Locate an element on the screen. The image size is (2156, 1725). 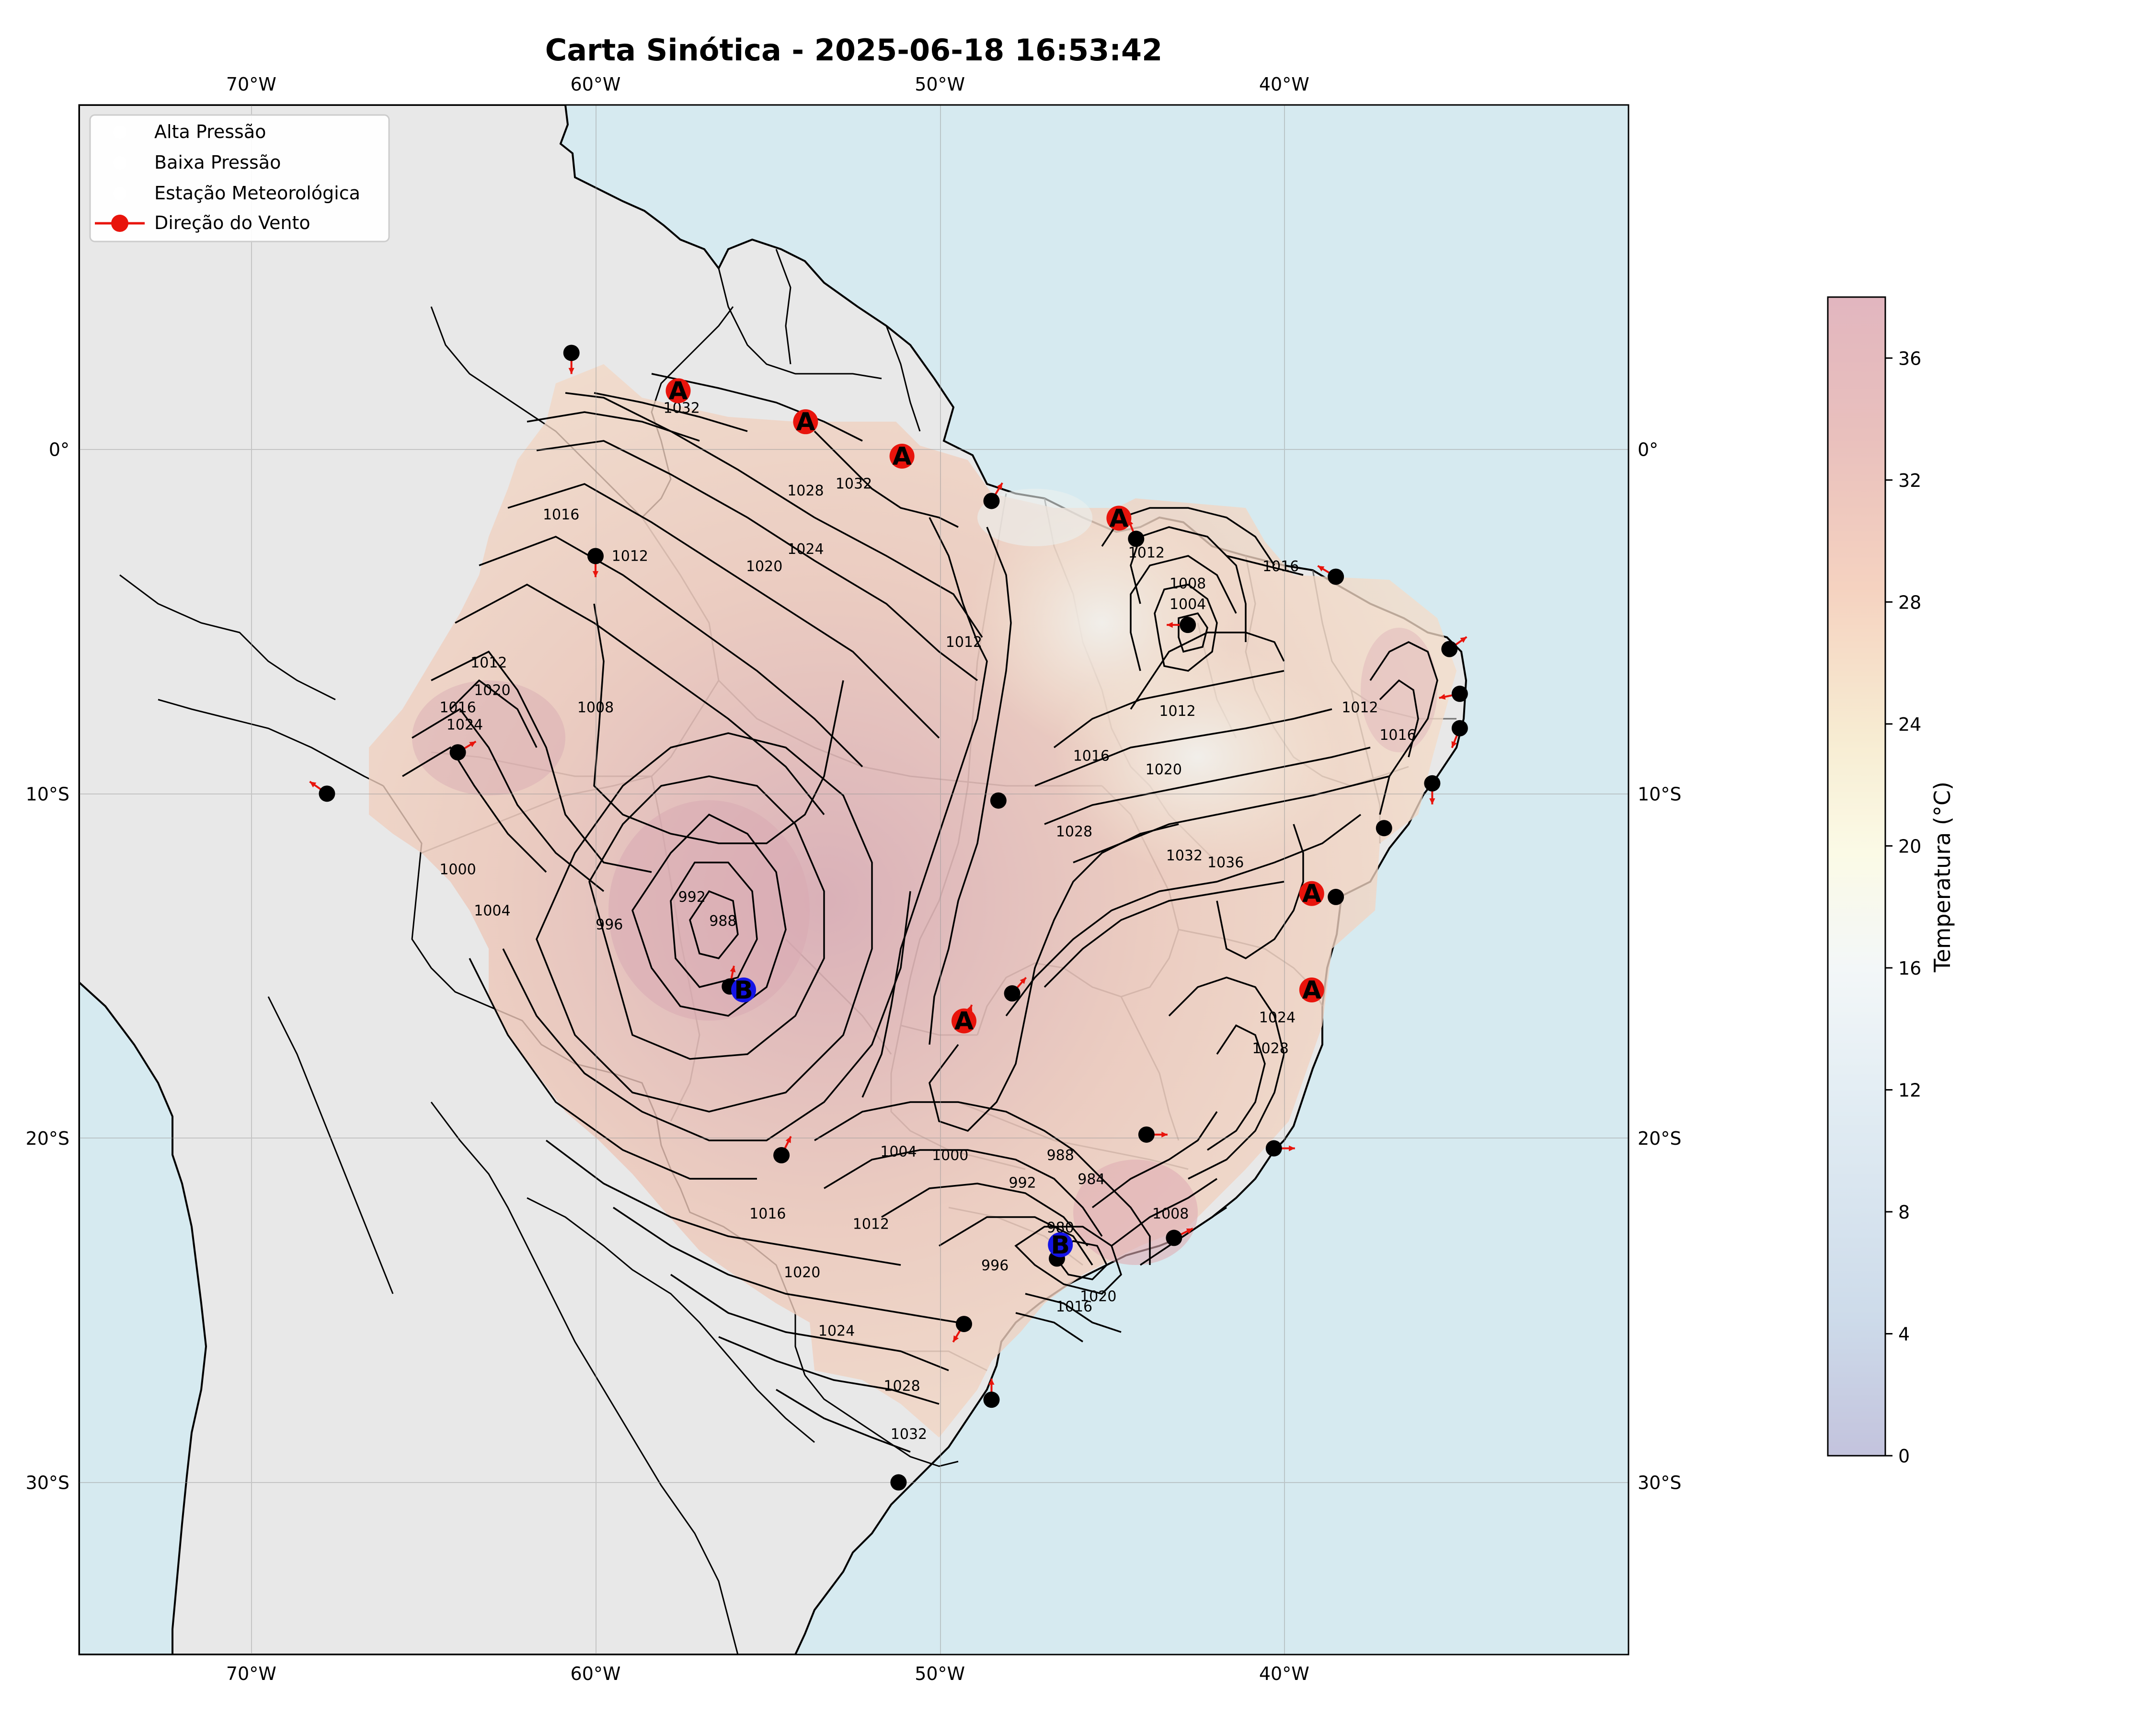
legend-label: Estação Meteorológica is located at coordinates (257, 193).